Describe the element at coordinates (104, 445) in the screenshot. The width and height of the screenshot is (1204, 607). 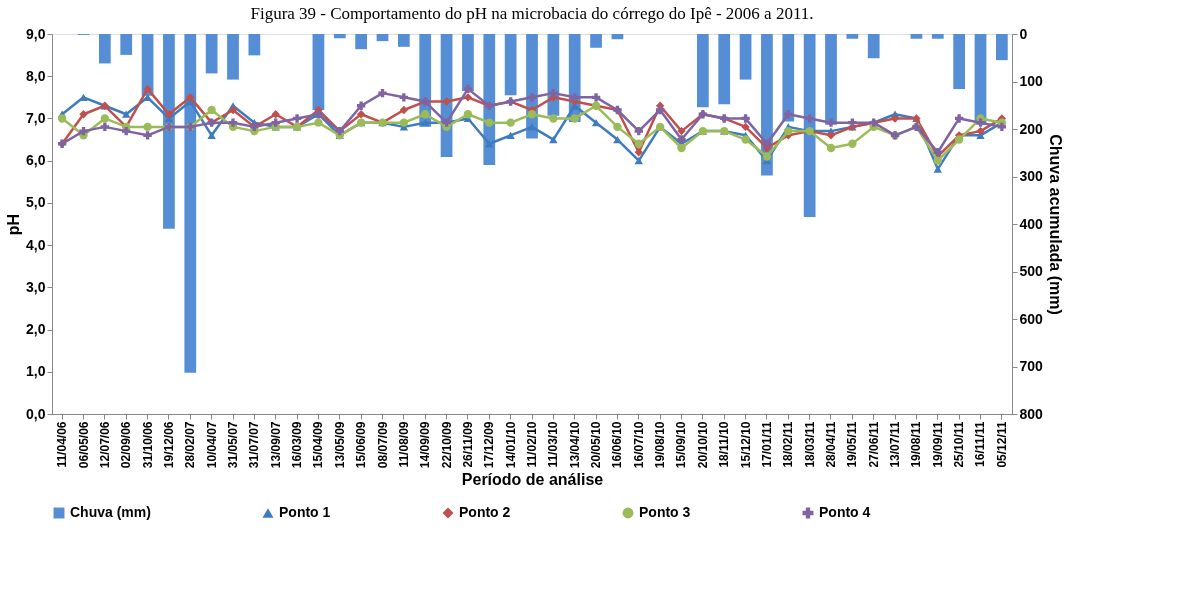
I see `x-tick-label: 12/07/06` at that location.